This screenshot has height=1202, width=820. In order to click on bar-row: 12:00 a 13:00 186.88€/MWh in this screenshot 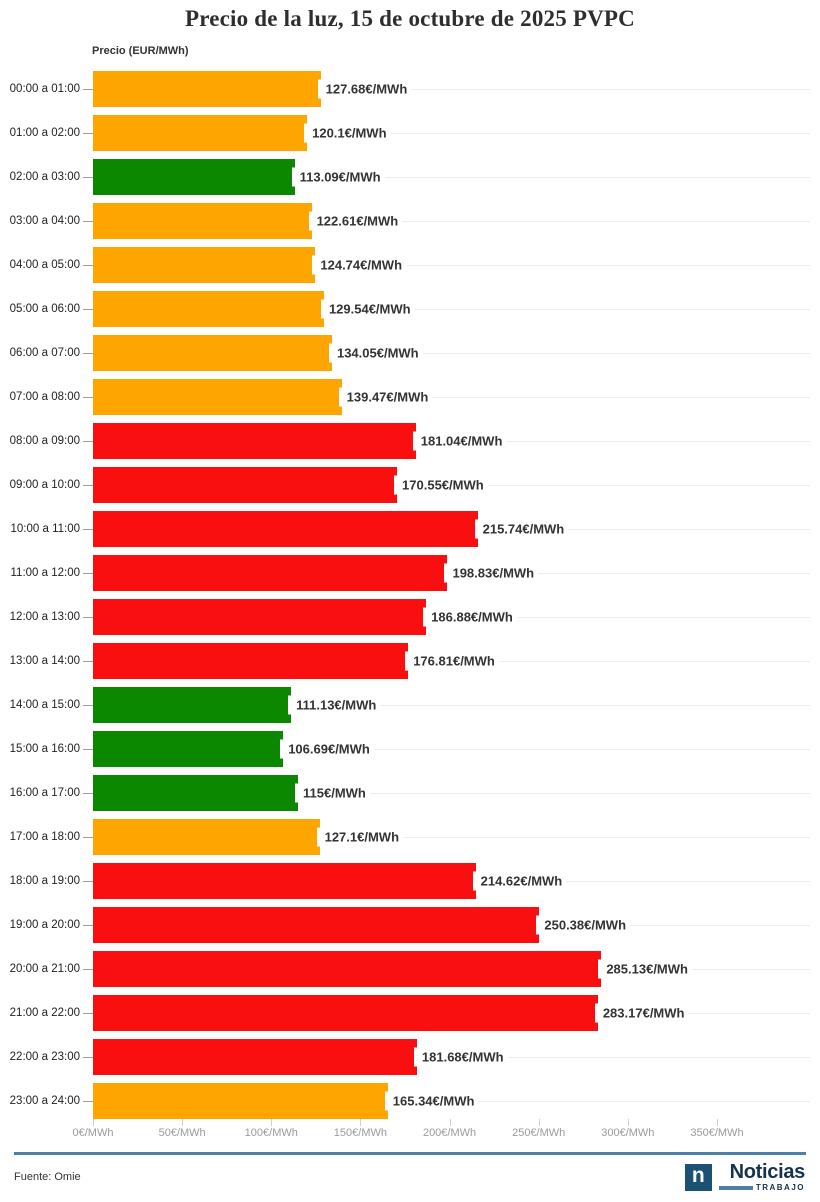, I will do `click(405, 617)`.